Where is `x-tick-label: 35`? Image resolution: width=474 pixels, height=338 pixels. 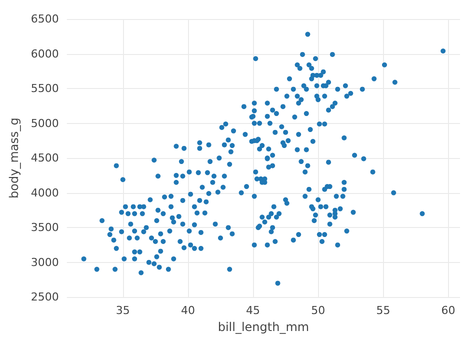
x-tick-label: 35 is located at coordinates (123, 311).